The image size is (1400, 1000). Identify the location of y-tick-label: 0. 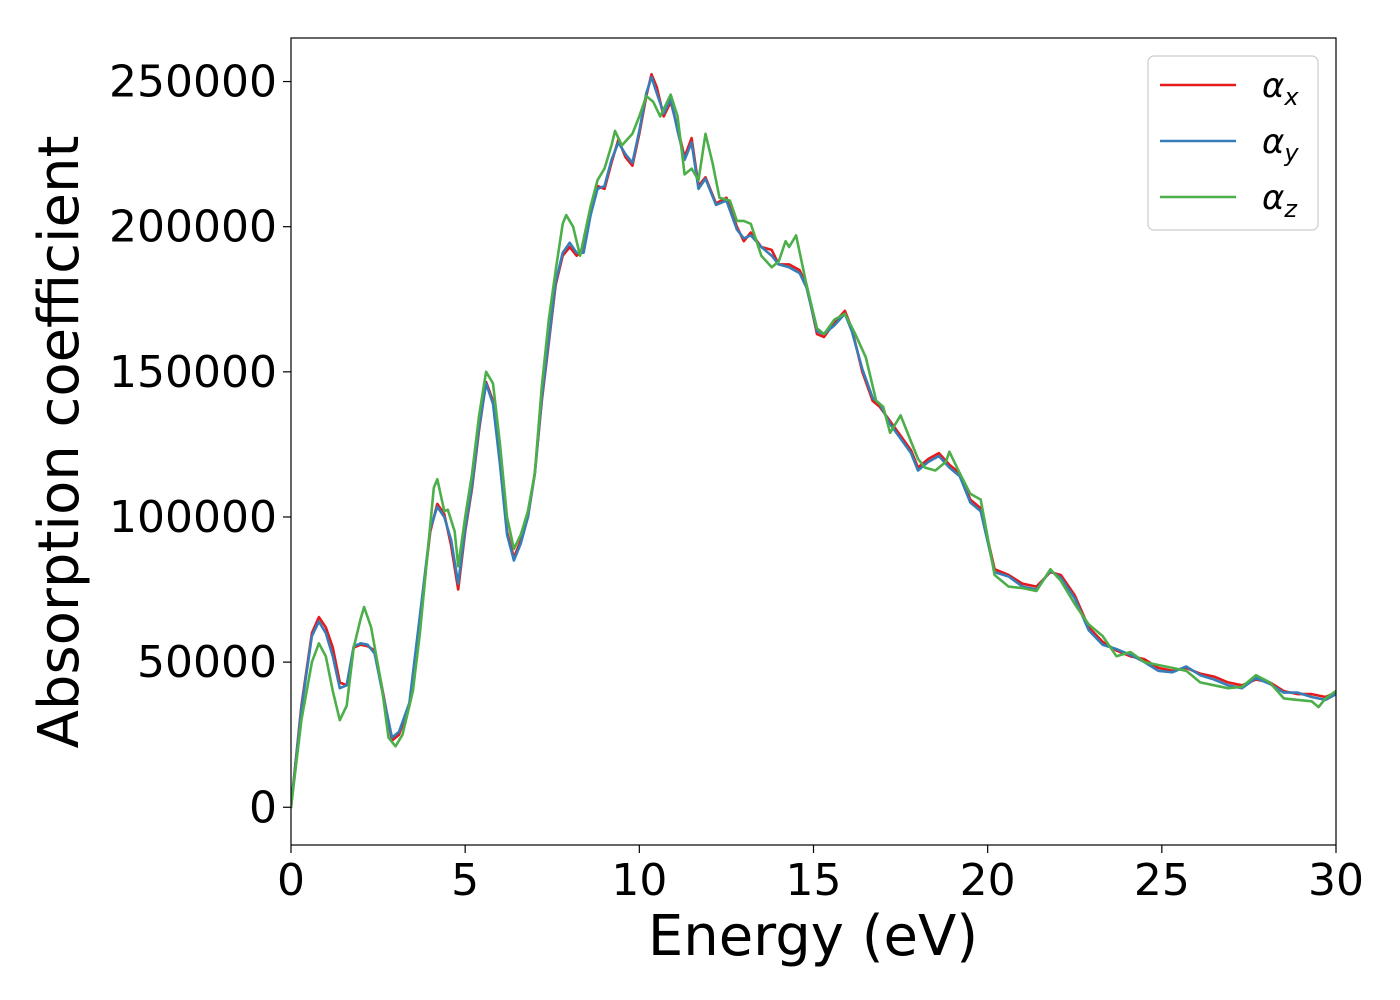
(263, 807).